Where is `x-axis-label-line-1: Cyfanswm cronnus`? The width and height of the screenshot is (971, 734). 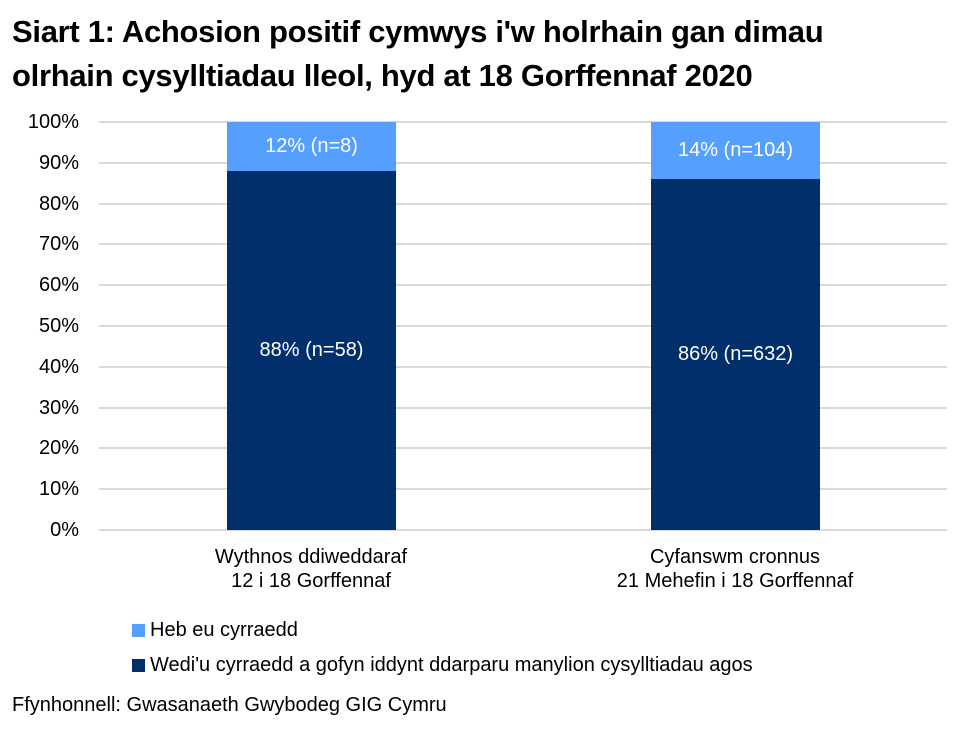
x-axis-label-line-1: Cyfanswm cronnus is located at coordinates (735, 557).